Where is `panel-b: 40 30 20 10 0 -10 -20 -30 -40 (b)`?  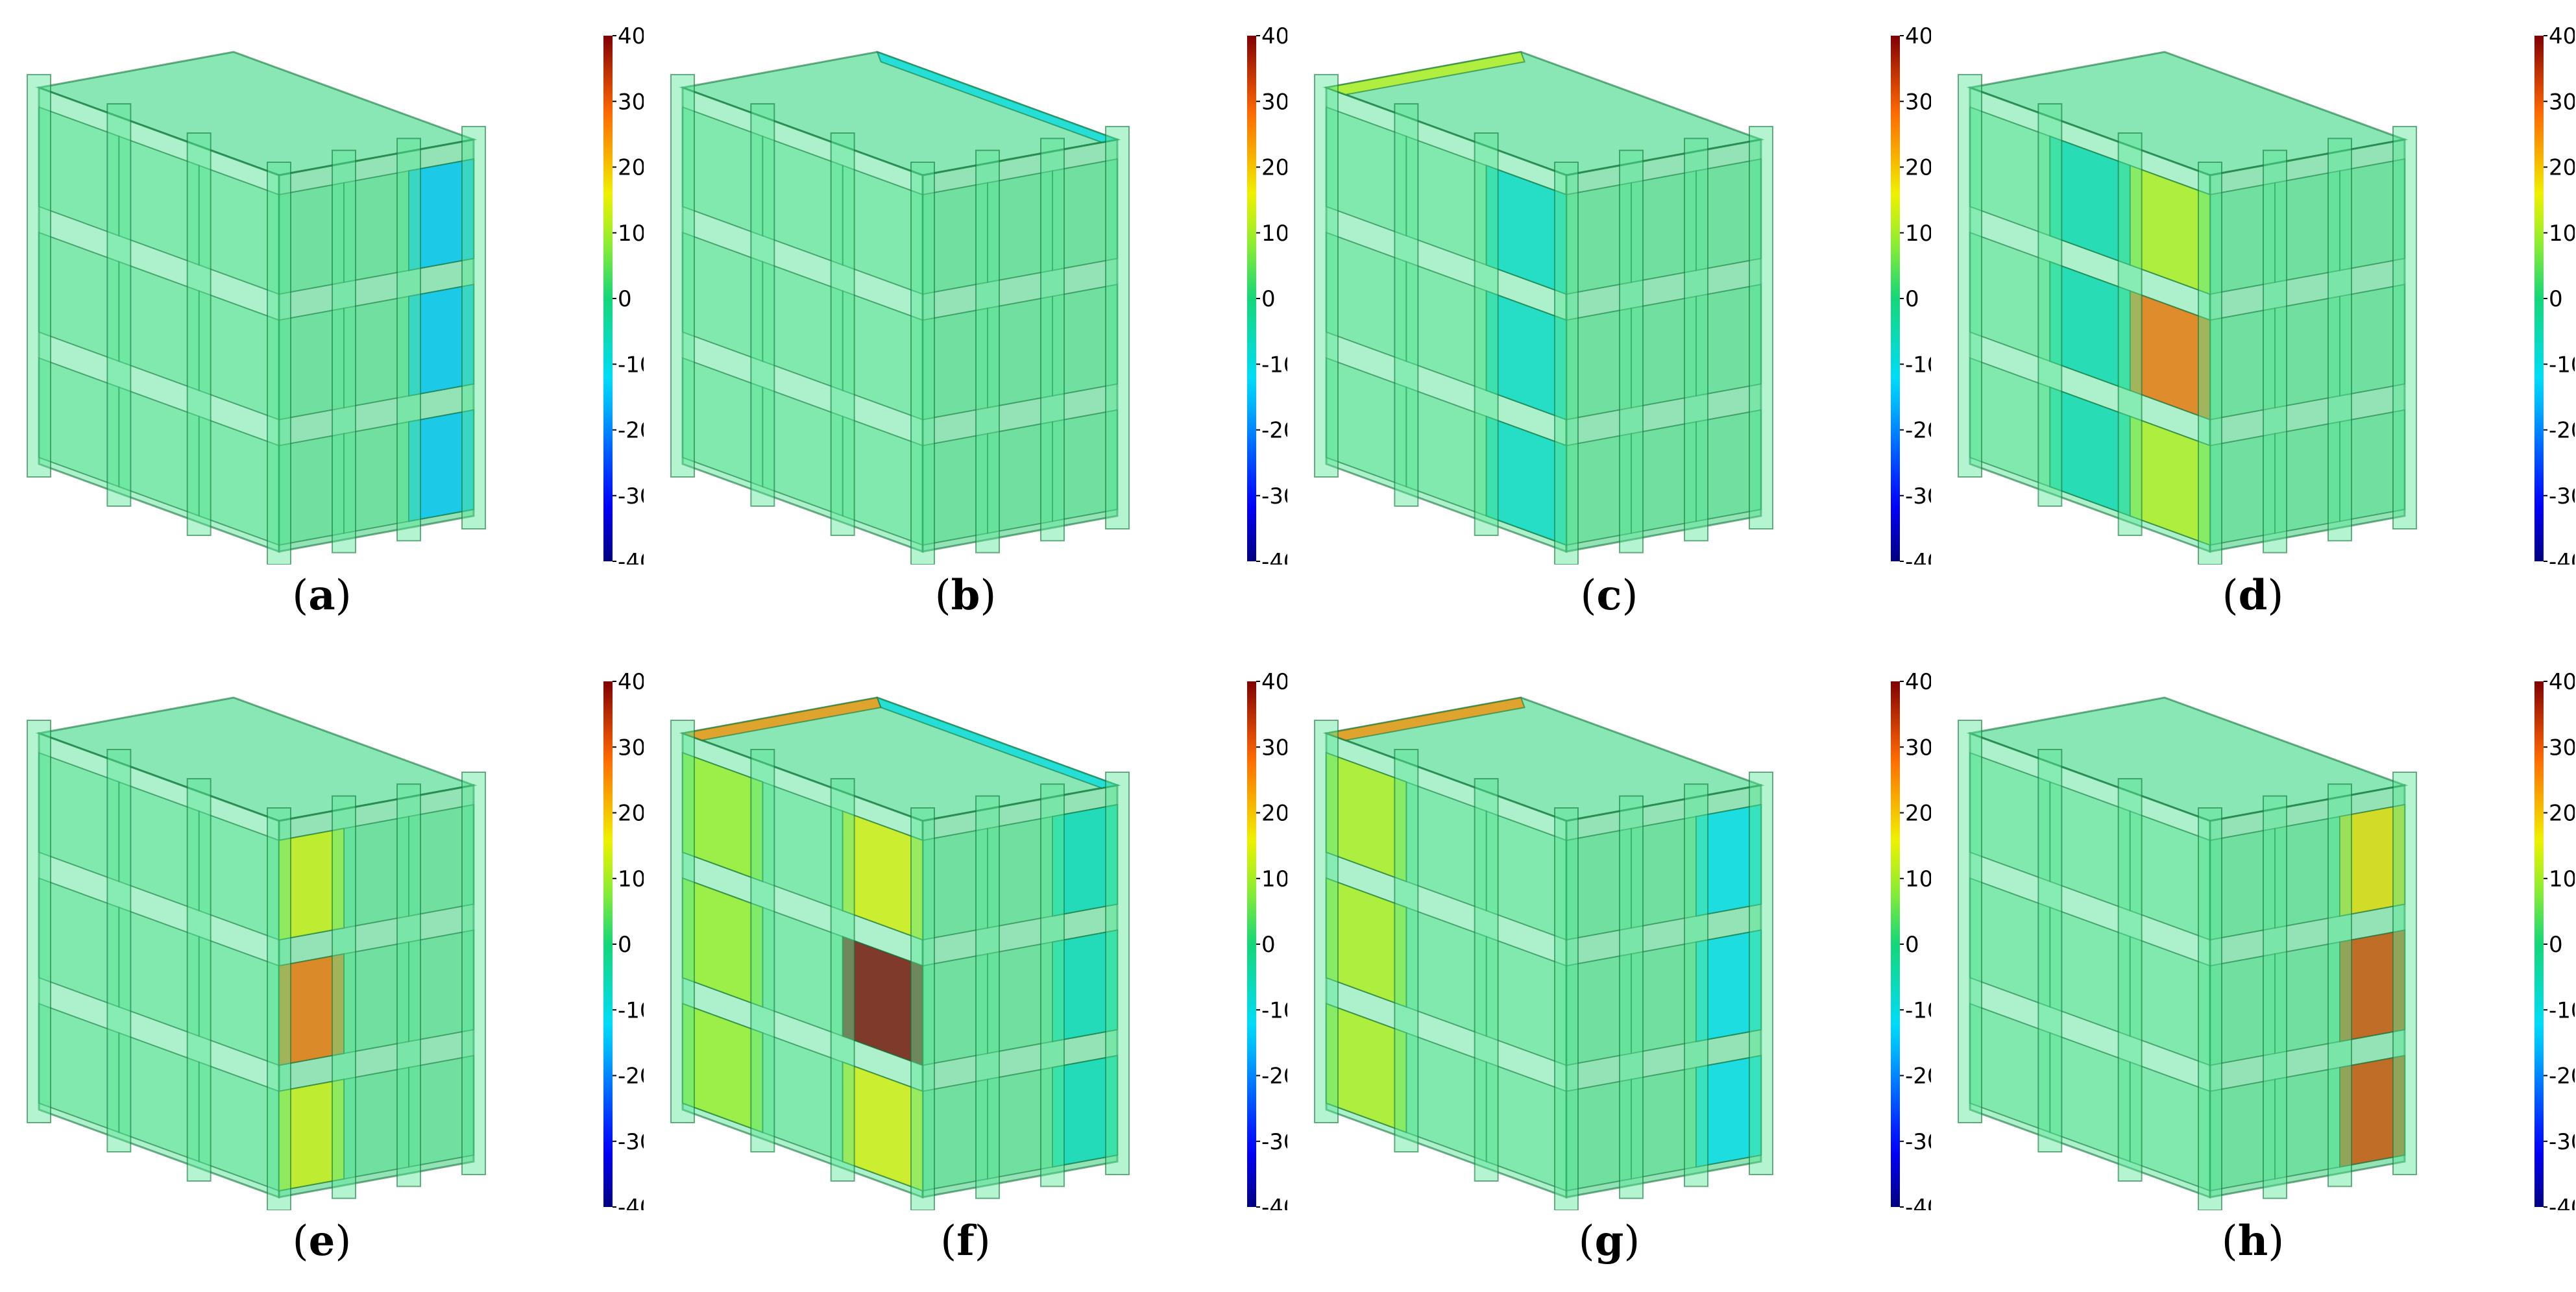
panel-b: 40 30 20 10 0 -10 -20 -30 -40 (b) is located at coordinates (965, 323).